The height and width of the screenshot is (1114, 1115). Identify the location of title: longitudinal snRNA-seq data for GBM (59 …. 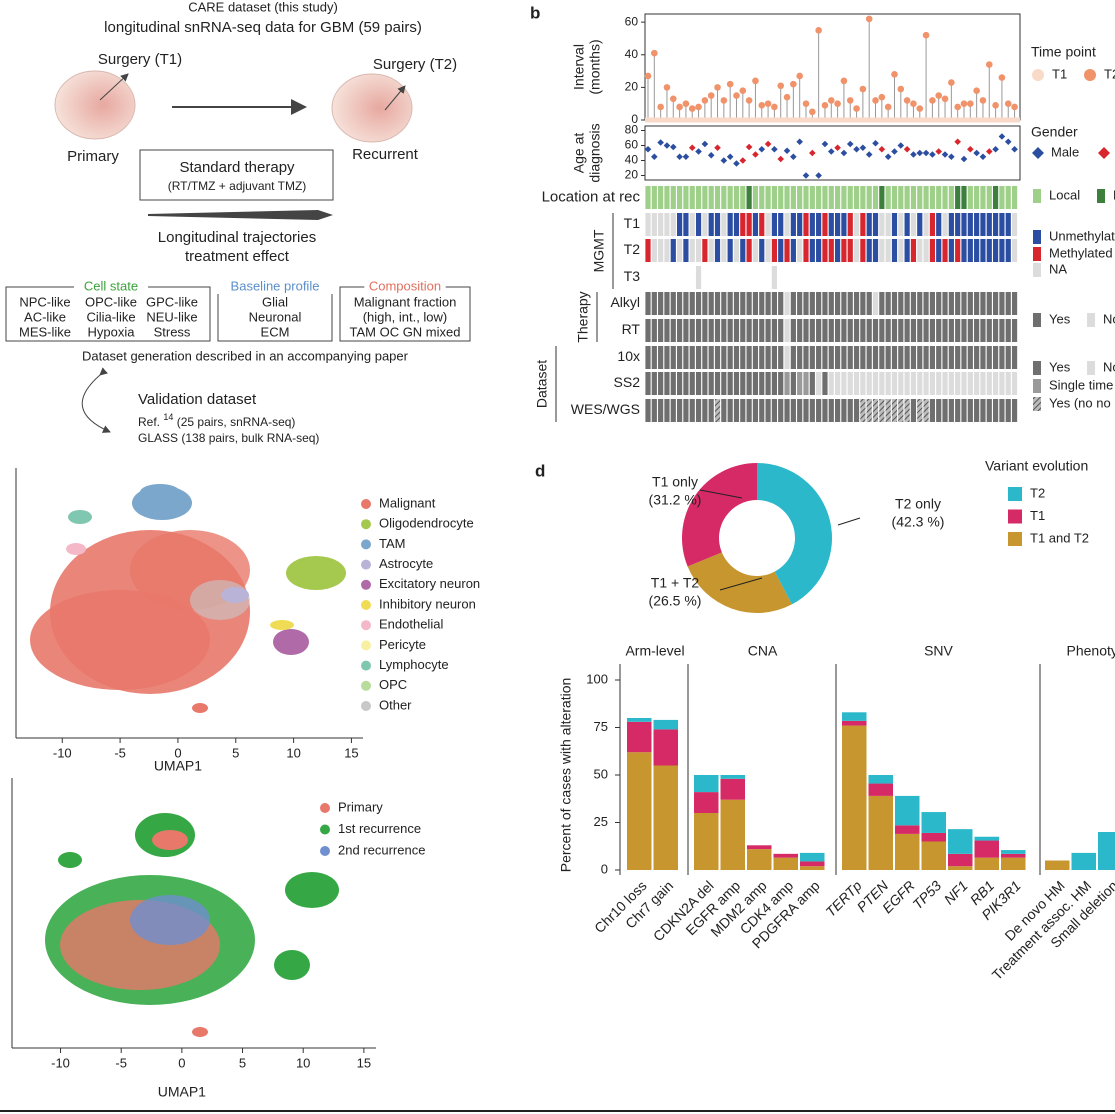
(263, 27).